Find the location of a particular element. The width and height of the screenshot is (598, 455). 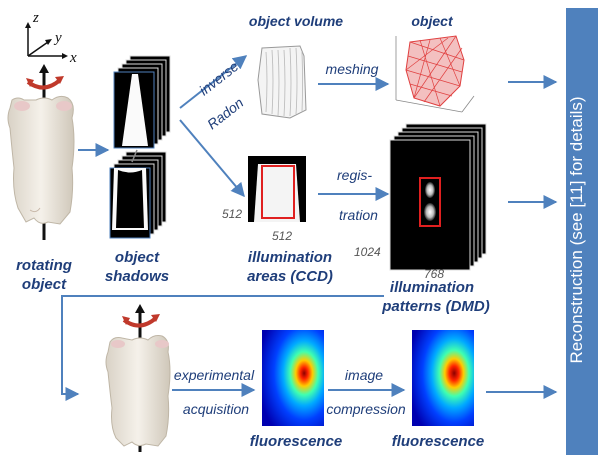

experimental-label: experimental is located at coordinates (214, 375).